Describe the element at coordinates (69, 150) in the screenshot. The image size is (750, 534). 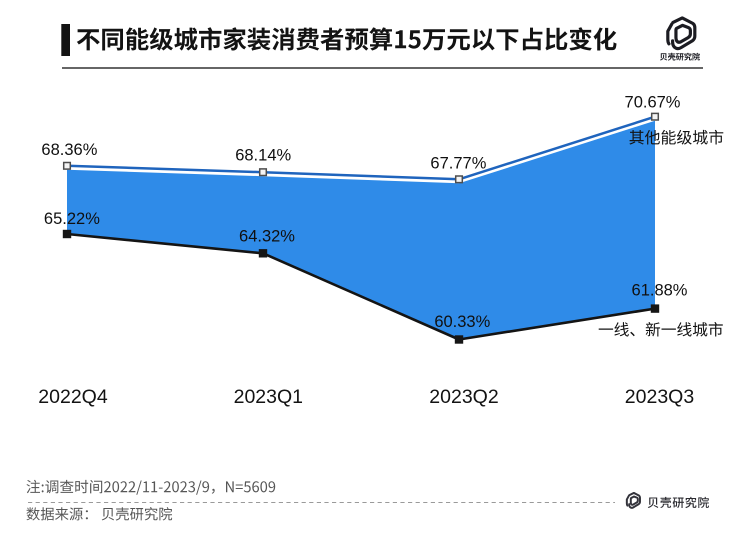
I see `svg-text: 68.36%` at that location.